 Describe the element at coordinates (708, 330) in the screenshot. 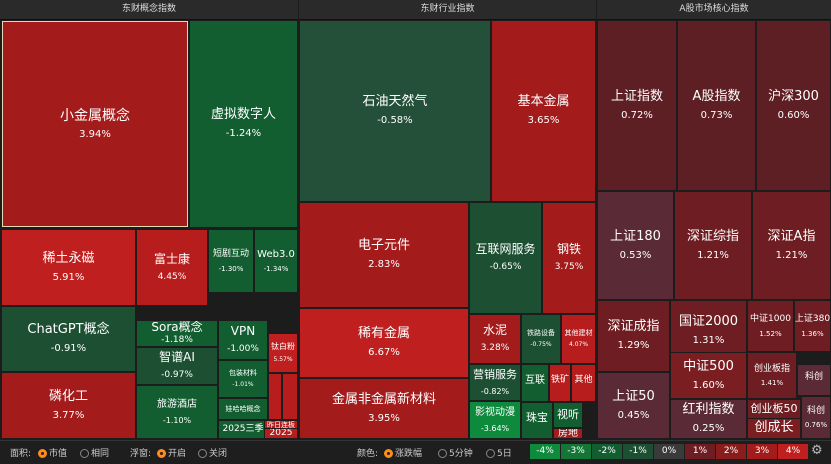

I see `market-tile: 国证2000 1.31%` at that location.